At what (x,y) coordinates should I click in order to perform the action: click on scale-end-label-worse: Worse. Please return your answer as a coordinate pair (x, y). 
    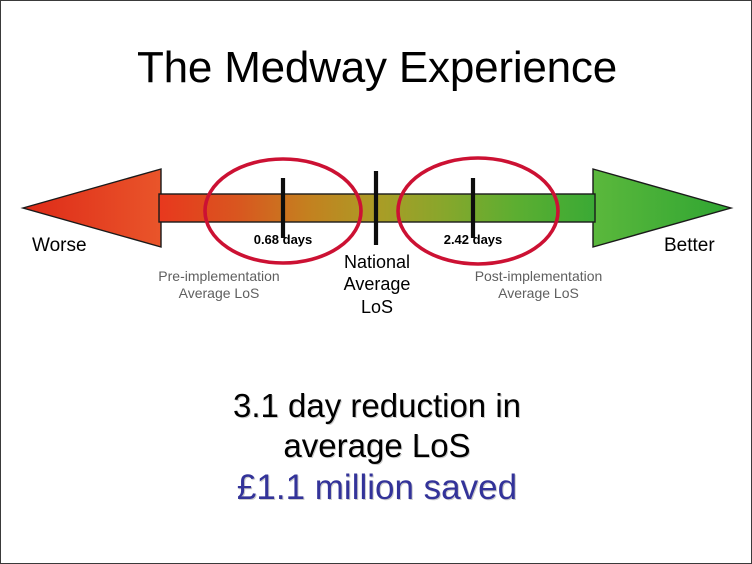
    Looking at the image, I should click on (59, 245).